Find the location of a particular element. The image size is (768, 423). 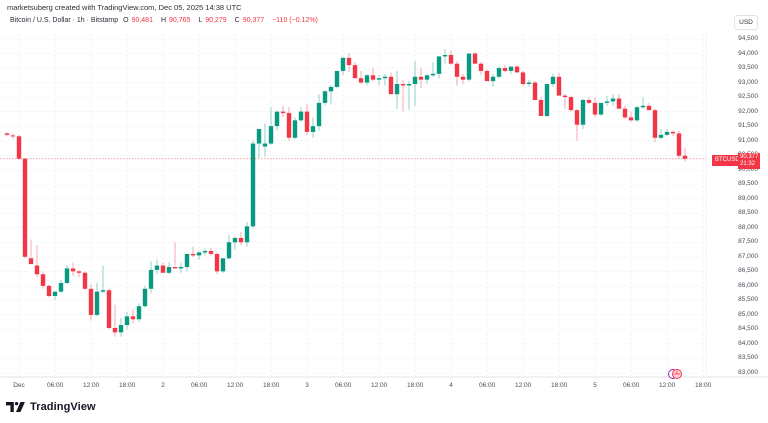

price-tick-label: 84,000 is located at coordinates (748, 343).